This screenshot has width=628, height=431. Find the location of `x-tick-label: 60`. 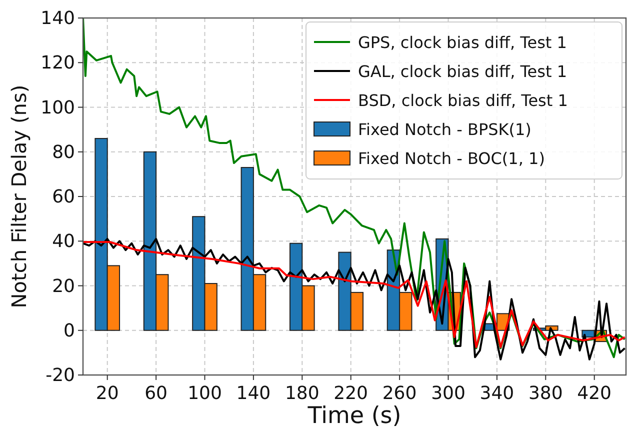

x-tick-label: 60 is located at coordinates (156, 393).